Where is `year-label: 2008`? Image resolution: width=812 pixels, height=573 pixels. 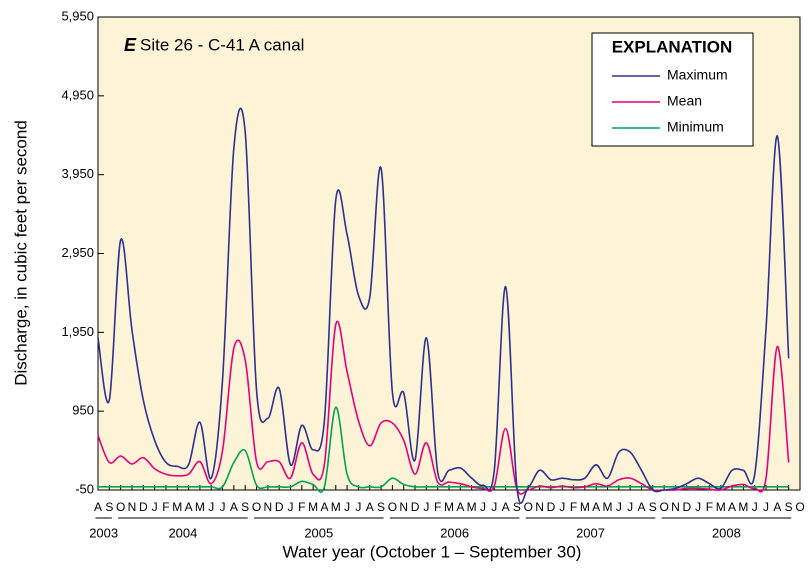 year-label: 2008 is located at coordinates (726, 532).